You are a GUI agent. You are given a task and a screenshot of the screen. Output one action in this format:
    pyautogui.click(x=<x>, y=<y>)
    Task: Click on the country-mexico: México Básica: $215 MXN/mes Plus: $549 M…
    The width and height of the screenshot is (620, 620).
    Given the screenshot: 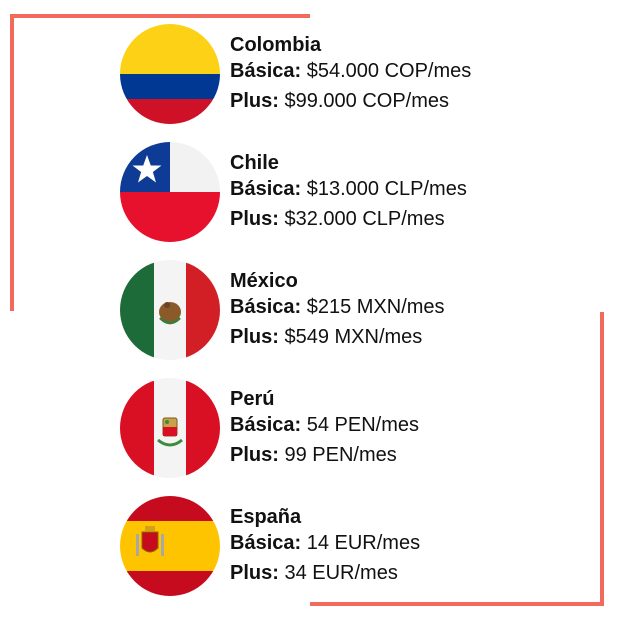 What is the action you would take?
    pyautogui.click(x=330, y=310)
    